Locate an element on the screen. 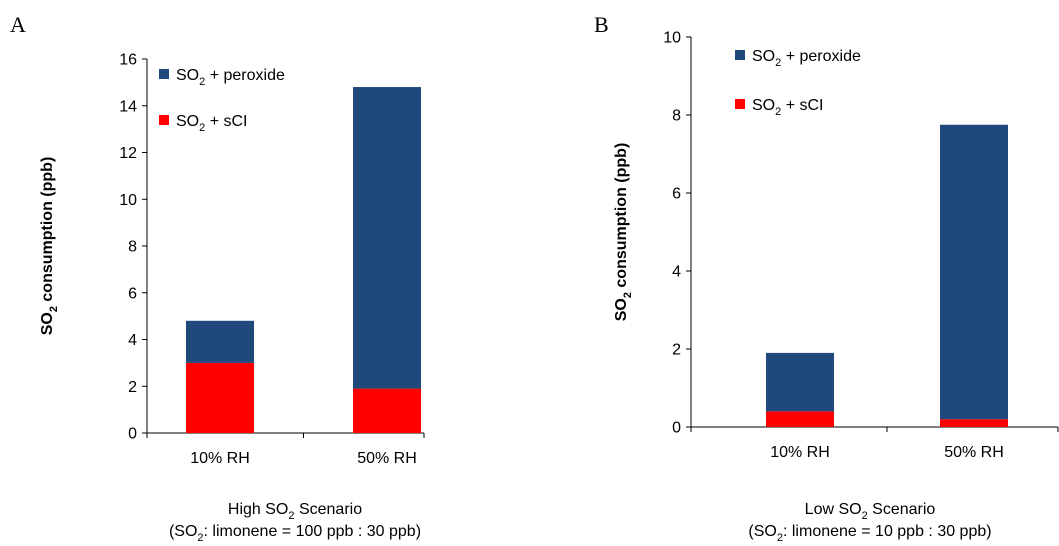 The height and width of the screenshot is (546, 1059). caption-line-1: Low SO2 Scenario is located at coordinates (870, 511).